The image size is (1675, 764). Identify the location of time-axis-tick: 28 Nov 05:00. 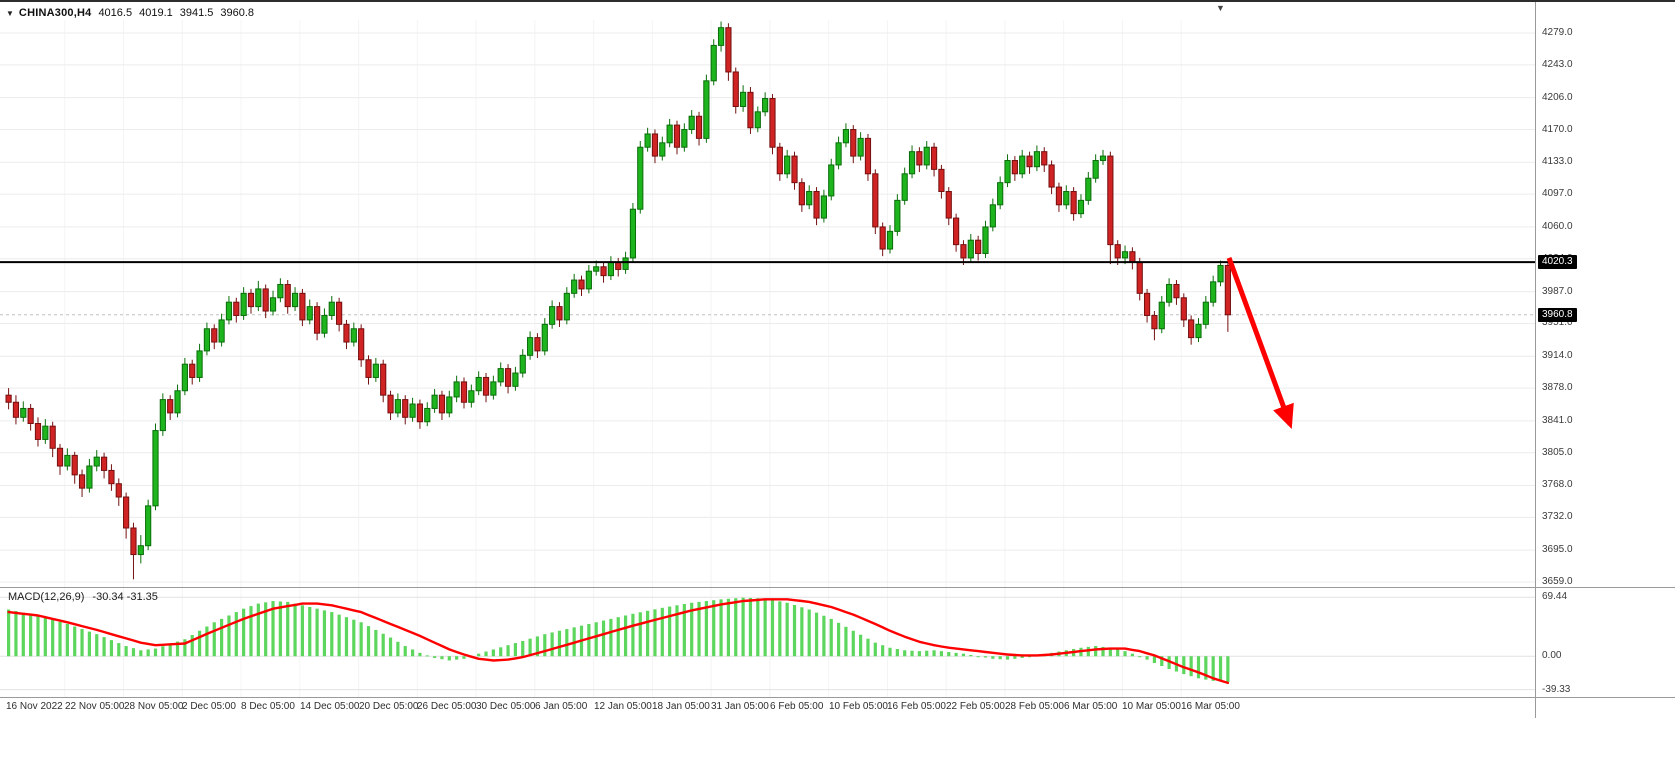
(154, 706).